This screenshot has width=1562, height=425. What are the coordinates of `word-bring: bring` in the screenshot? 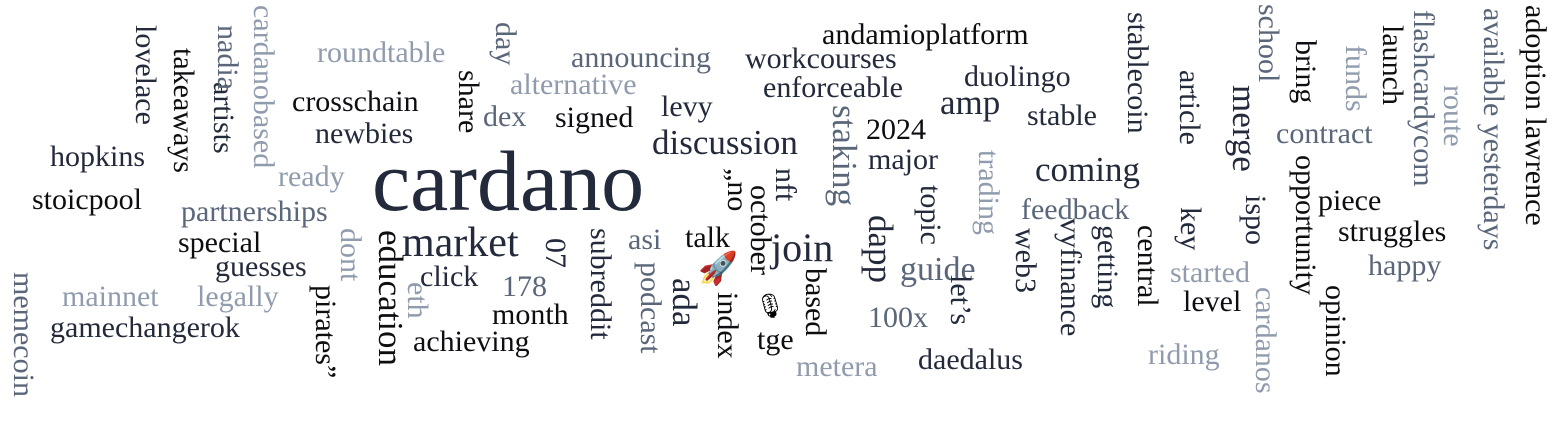 It's located at (1305, 72).